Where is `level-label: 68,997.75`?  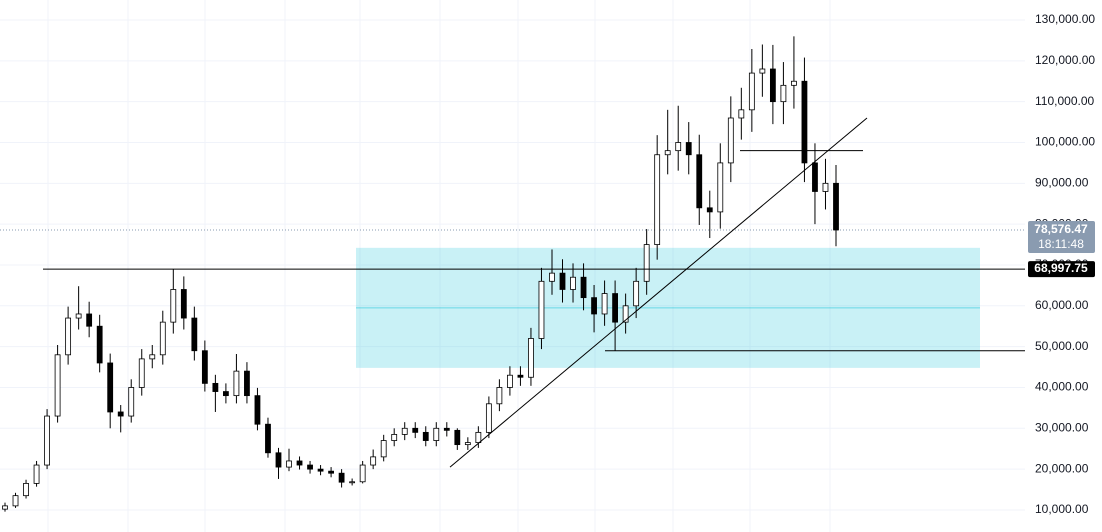 level-label: 68,997.75 is located at coordinates (1061, 268).